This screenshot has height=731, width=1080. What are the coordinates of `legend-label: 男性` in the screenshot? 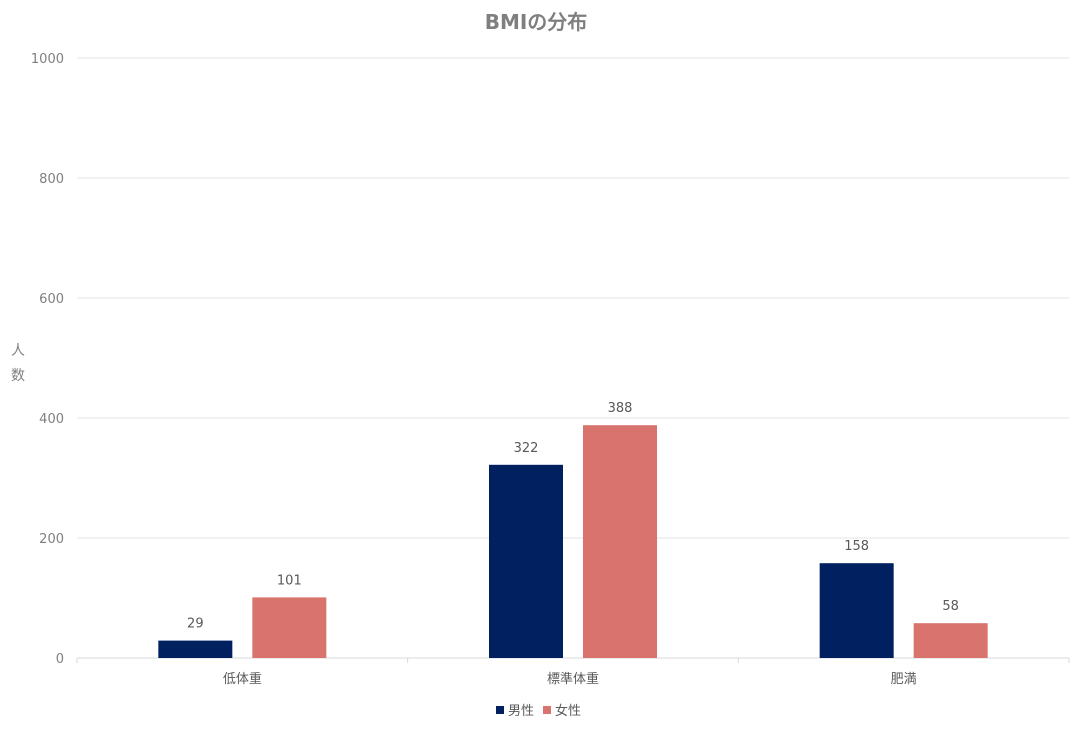 It's located at (521, 711).